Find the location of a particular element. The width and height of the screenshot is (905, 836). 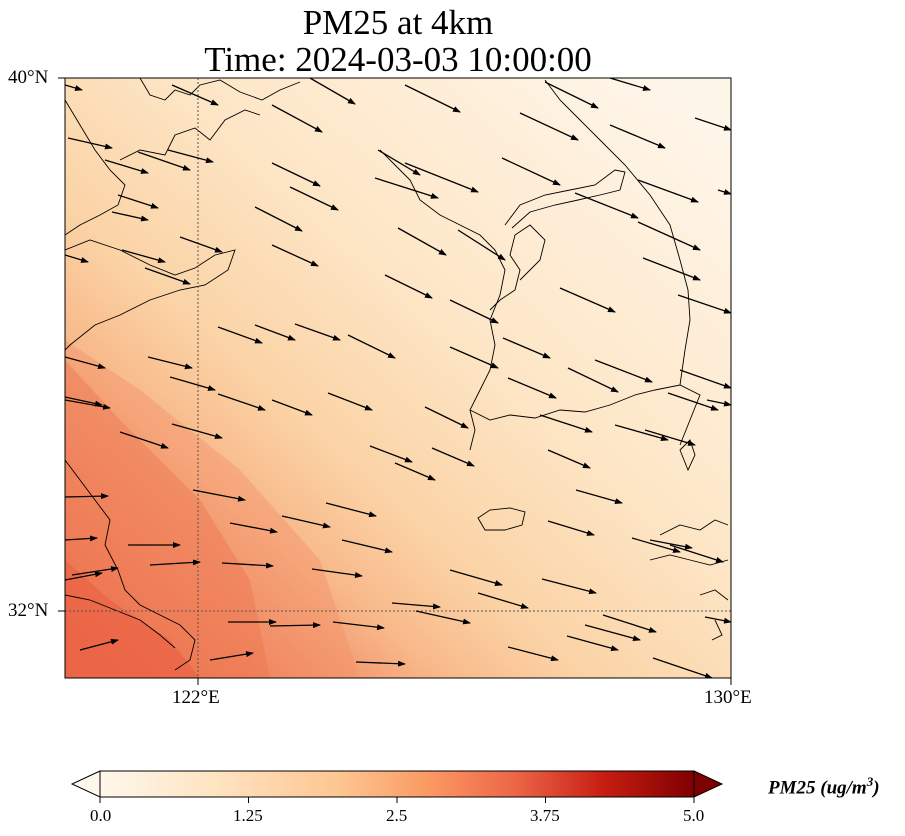

coastline-liaodong is located at coordinates (210, 119).